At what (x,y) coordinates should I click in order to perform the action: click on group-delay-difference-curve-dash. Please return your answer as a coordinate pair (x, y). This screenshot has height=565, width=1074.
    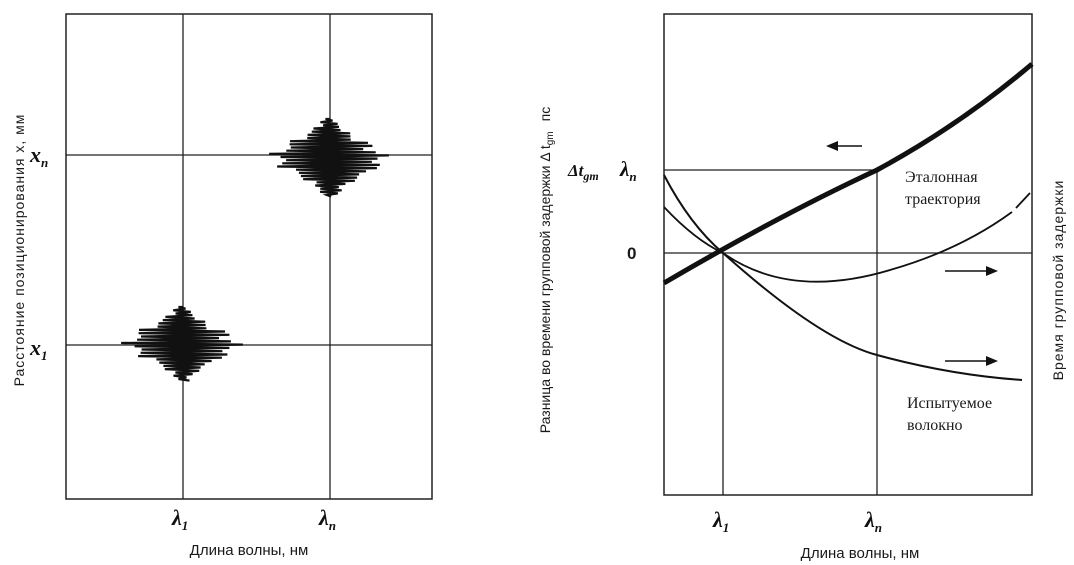
    Looking at the image, I should click on (1023, 200).